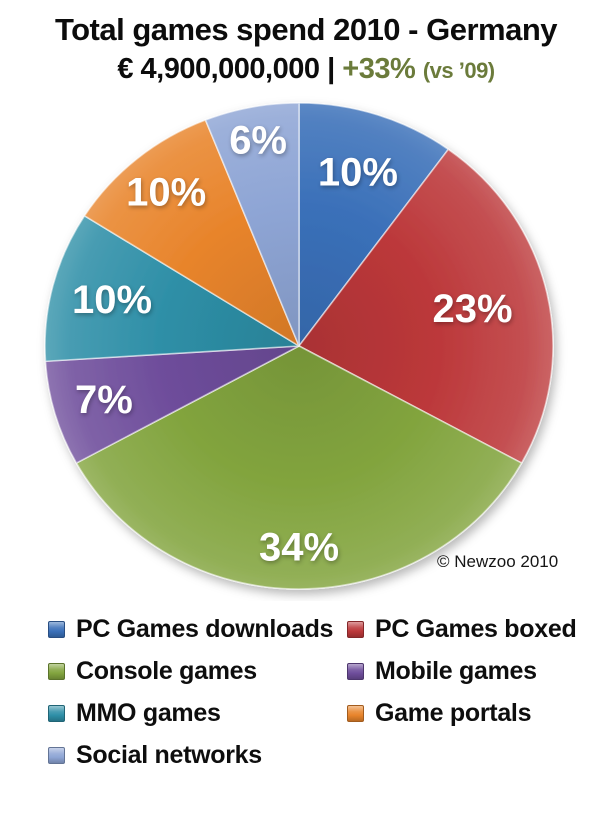 The width and height of the screenshot is (612, 825). What do you see at coordinates (374, 224) in the screenshot?
I see `pie-slice-pc-games-downloads` at bounding box center [374, 224].